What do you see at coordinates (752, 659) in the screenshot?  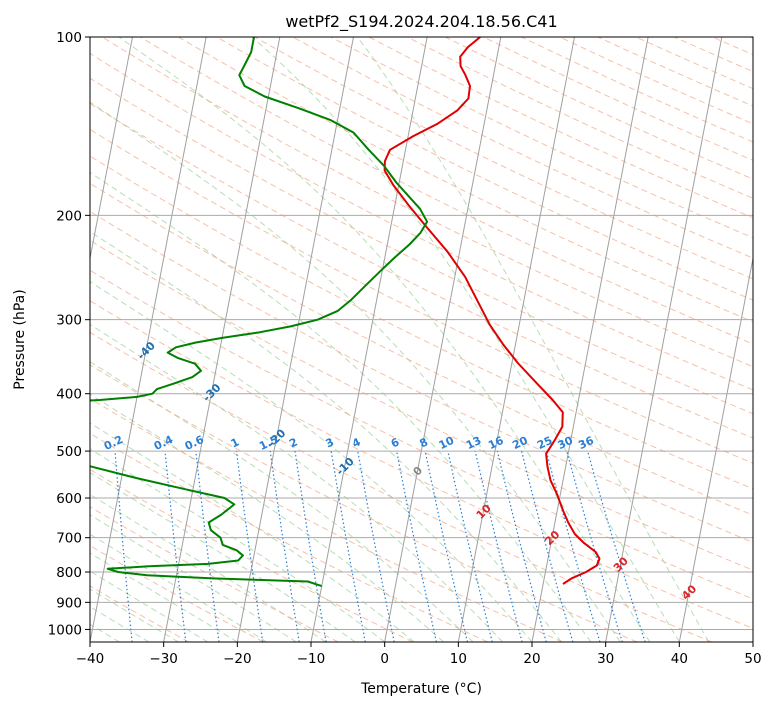 I see `x-tick-label: 50` at bounding box center [752, 659].